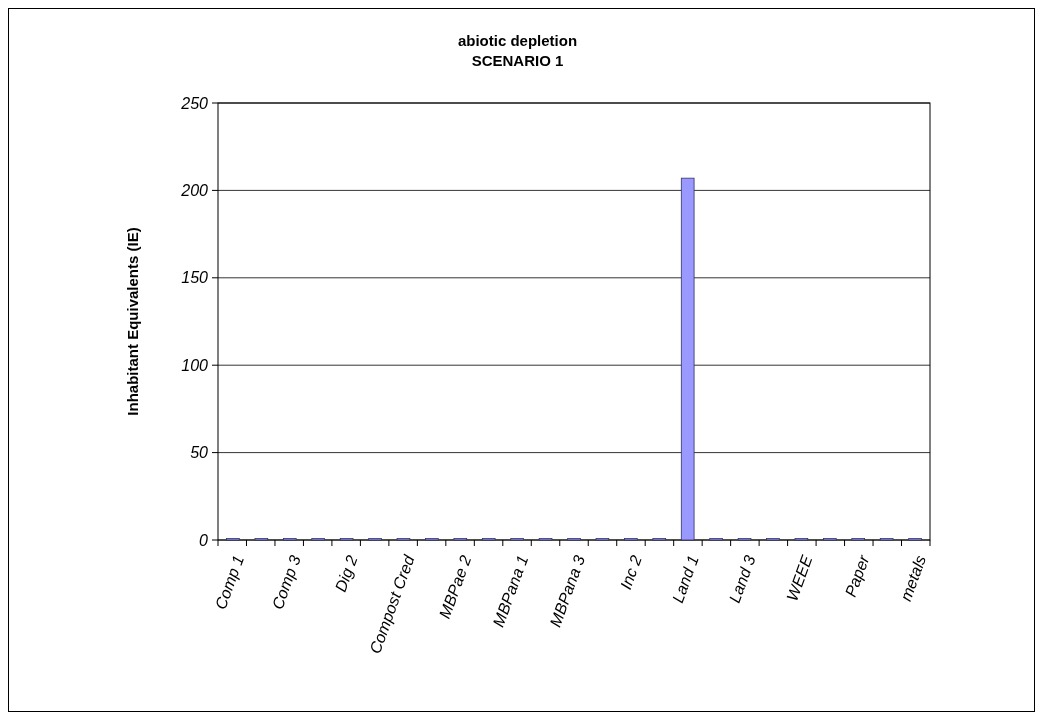  I want to click on y-tick-label: 0, so click(204, 540).